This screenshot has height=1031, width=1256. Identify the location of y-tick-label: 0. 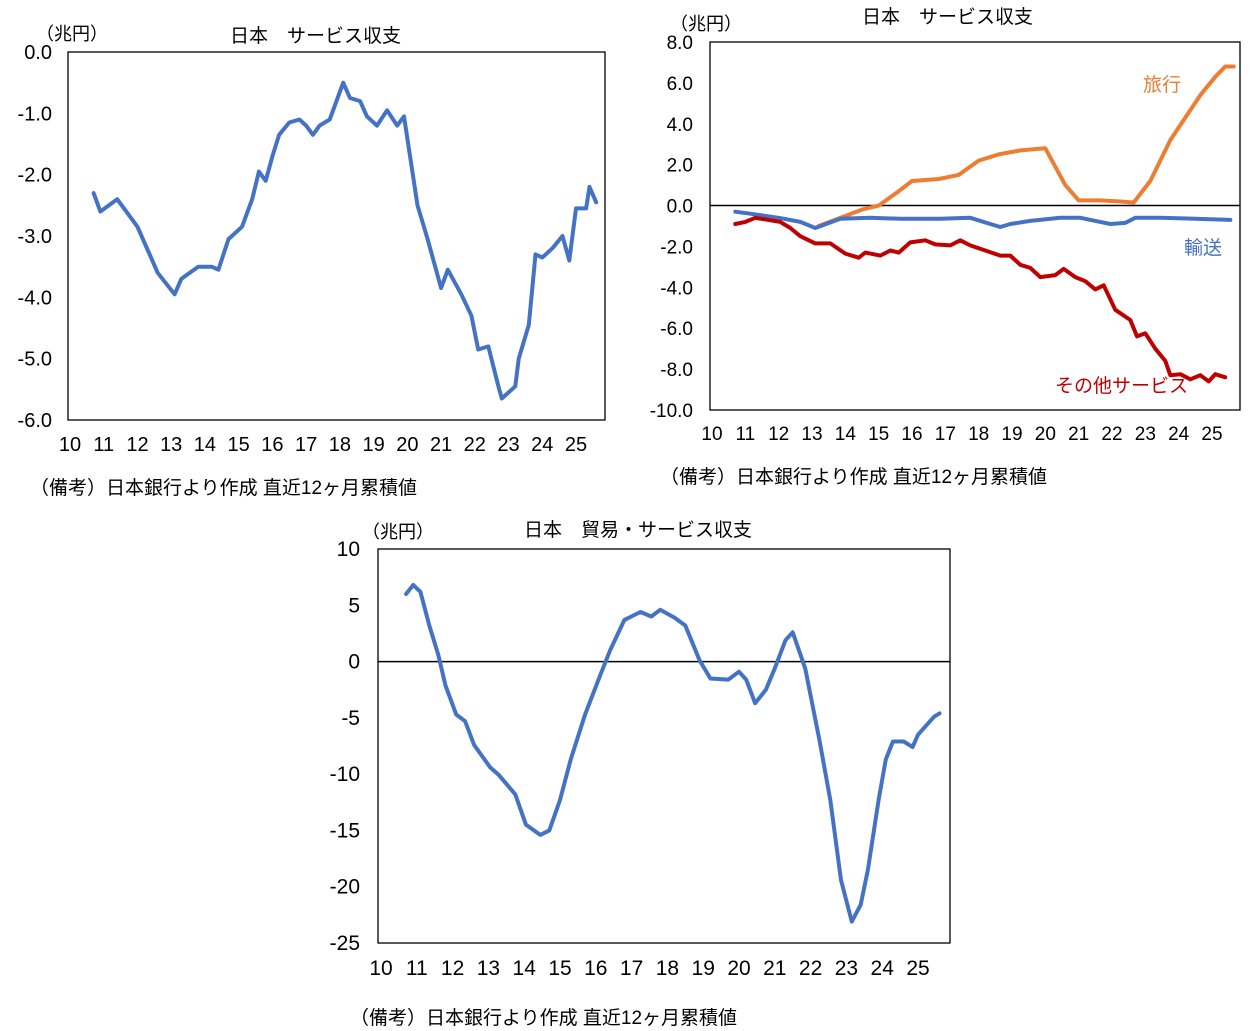
(354, 662).